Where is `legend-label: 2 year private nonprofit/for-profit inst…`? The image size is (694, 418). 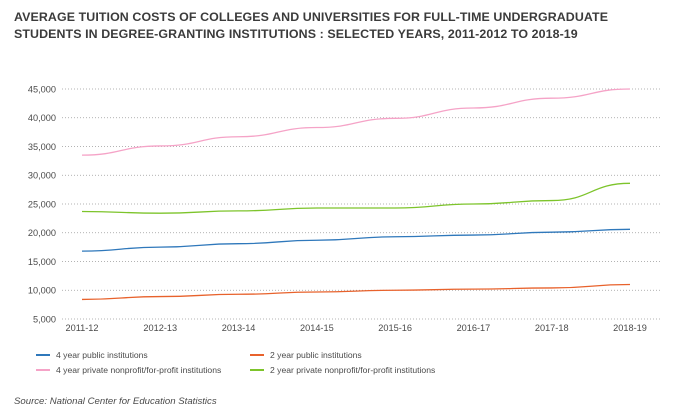 legend-label: 2 year private nonprofit/for-profit inst… is located at coordinates (353, 370).